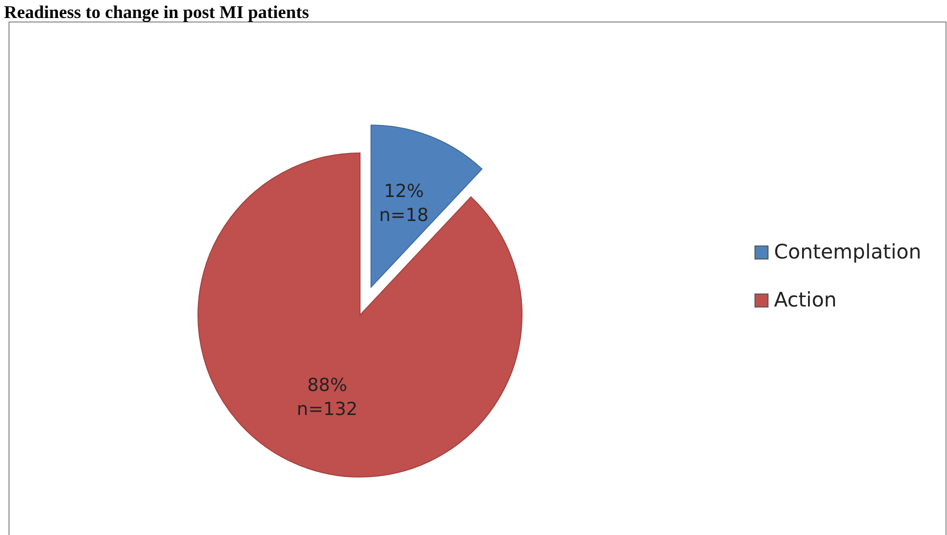  I want to click on data-label: 88% n=132, so click(327, 397).